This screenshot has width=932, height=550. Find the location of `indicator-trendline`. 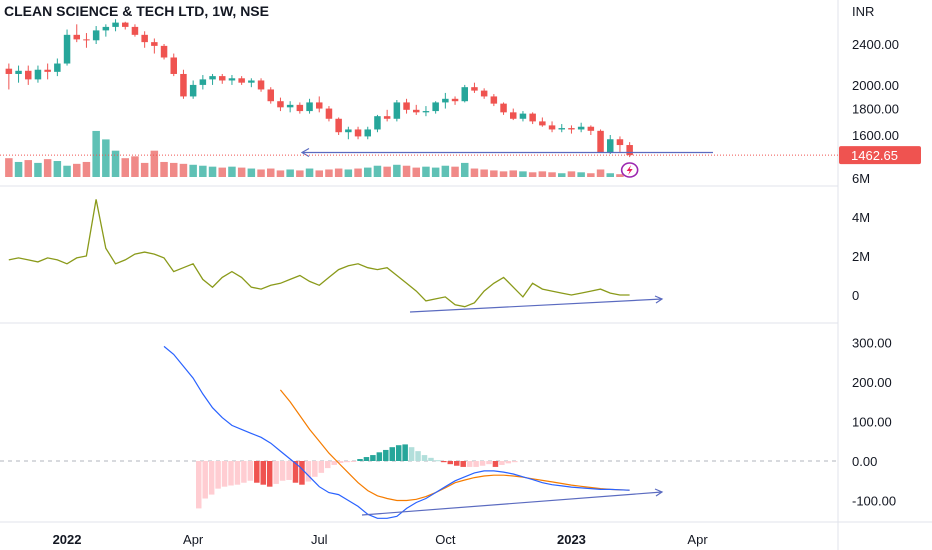

indicator-trendline is located at coordinates (536, 305).